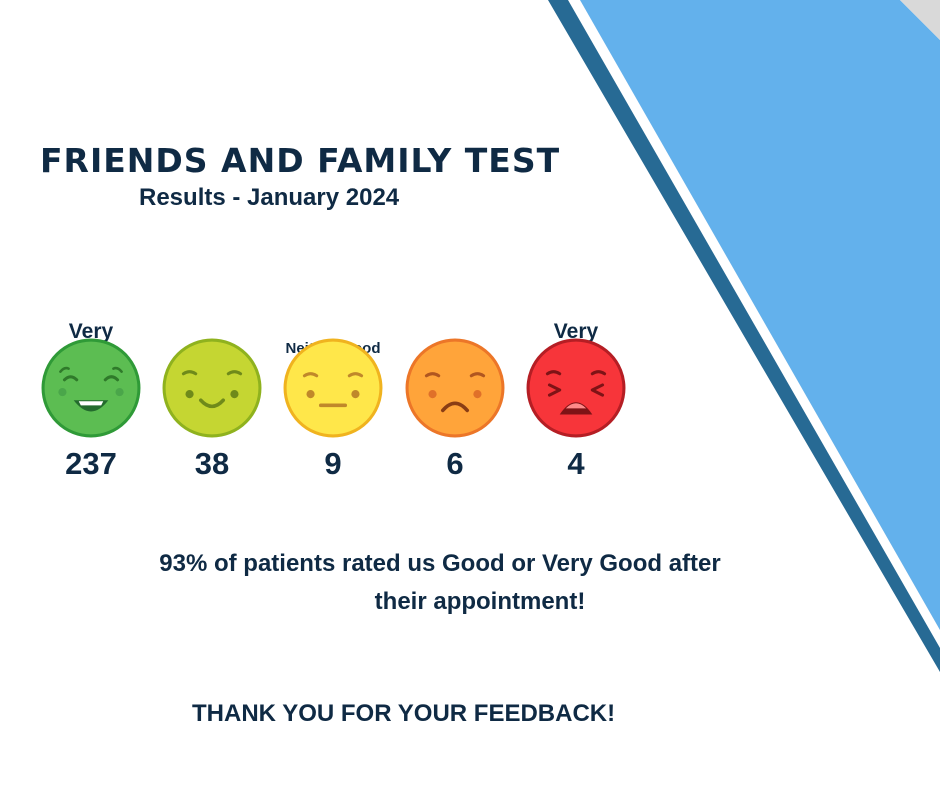 Image resolution: width=940 pixels, height=788 pixels. What do you see at coordinates (333, 388) in the screenshot?
I see `neutral-face-icon` at bounding box center [333, 388].